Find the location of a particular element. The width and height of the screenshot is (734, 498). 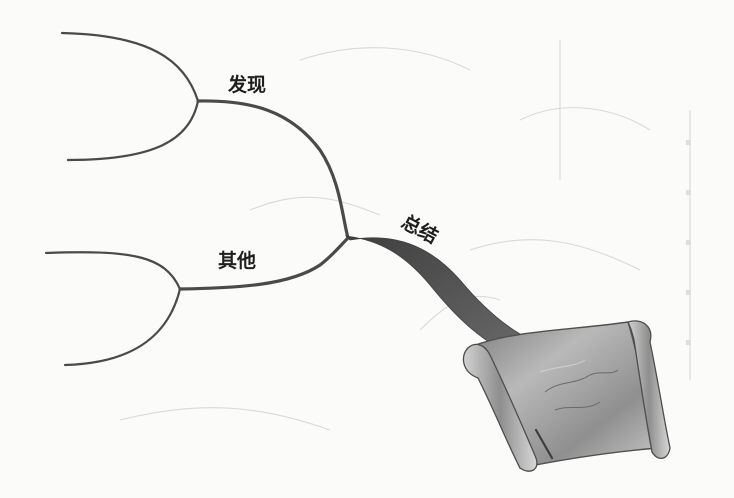

scroll-quill is located at coordinates (544, 444).